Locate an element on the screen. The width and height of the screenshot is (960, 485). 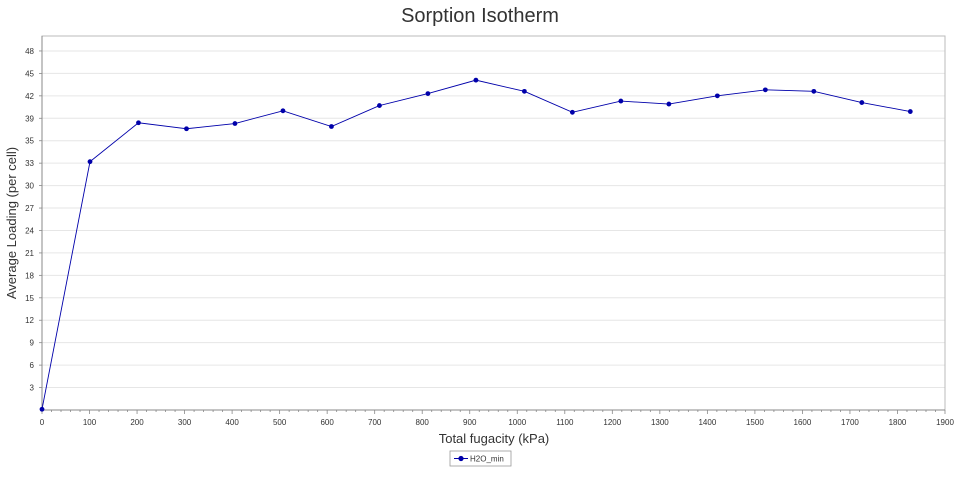
y-tick-label: 35 is located at coordinates (29, 141).